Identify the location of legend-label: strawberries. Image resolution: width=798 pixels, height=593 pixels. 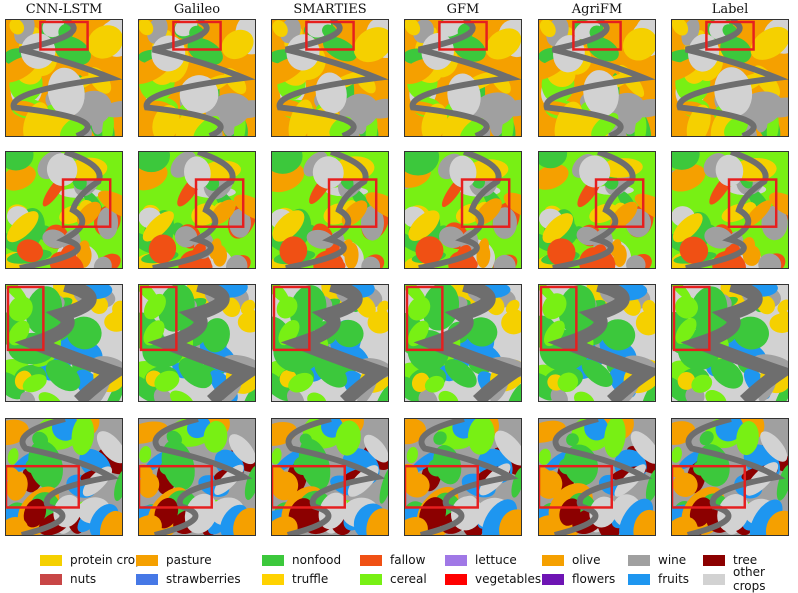
(203, 579).